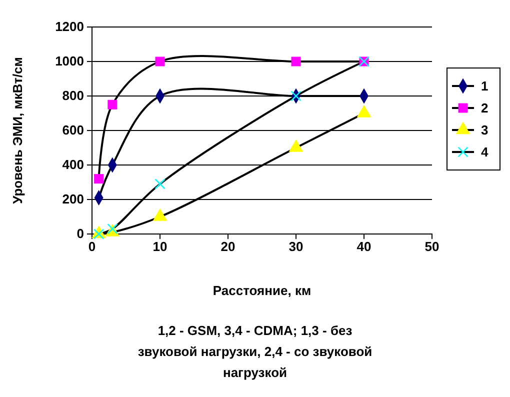 The image size is (510, 397). What do you see at coordinates (364, 246) in the screenshot?
I see `x-tick-label: 40` at bounding box center [364, 246].